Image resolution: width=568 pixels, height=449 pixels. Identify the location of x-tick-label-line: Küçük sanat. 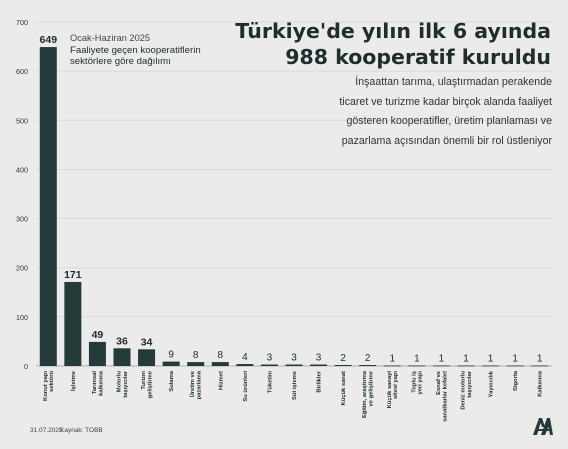
(344, 388).